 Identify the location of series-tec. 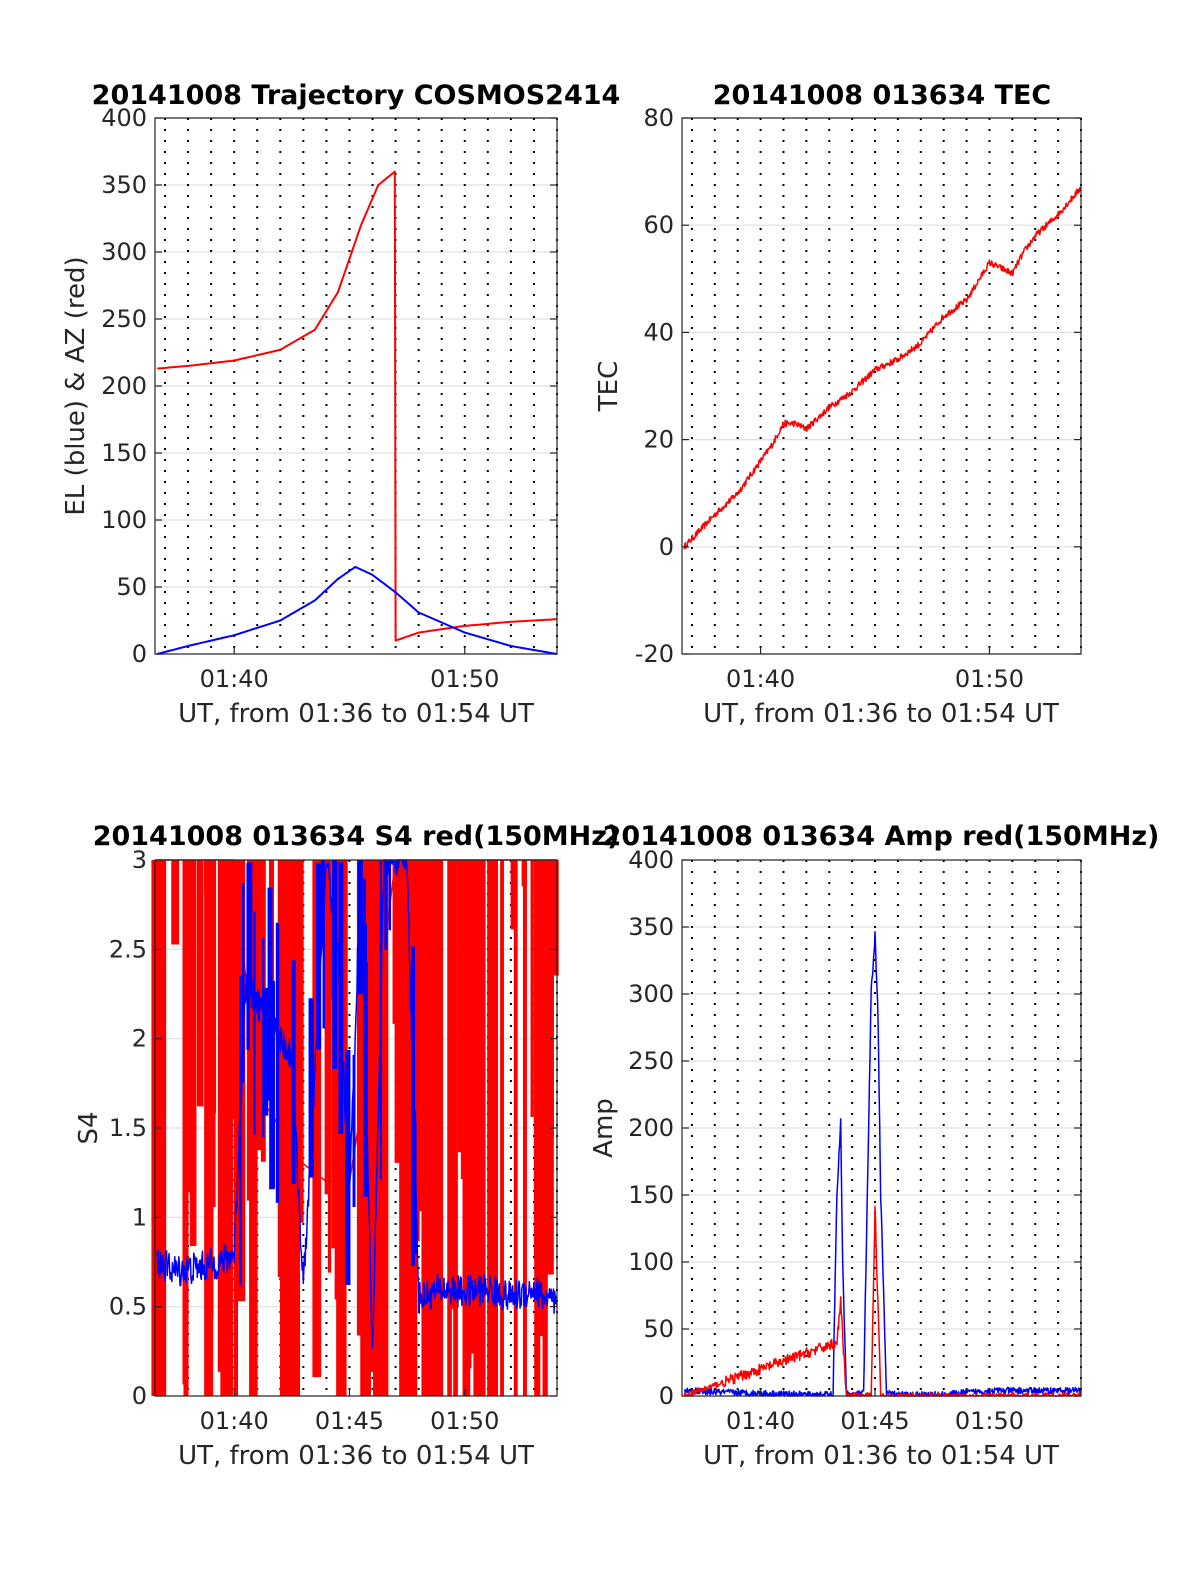
(882, 368).